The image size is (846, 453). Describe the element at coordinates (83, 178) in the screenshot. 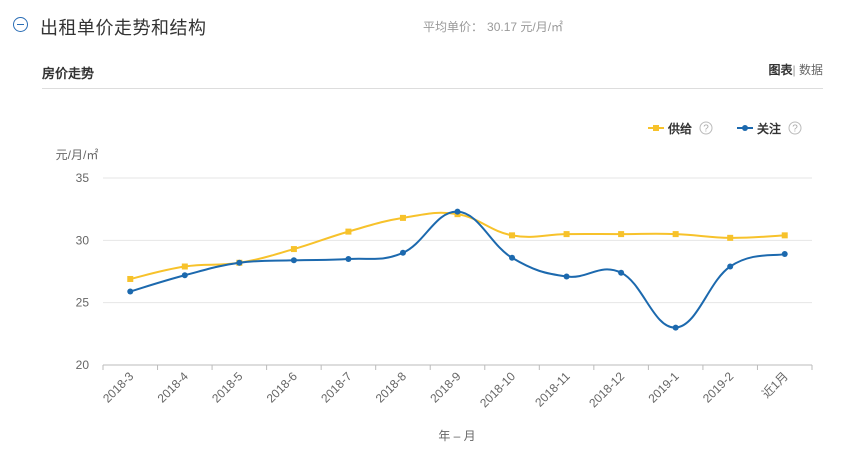

I see `y-tick-label: 35` at that location.